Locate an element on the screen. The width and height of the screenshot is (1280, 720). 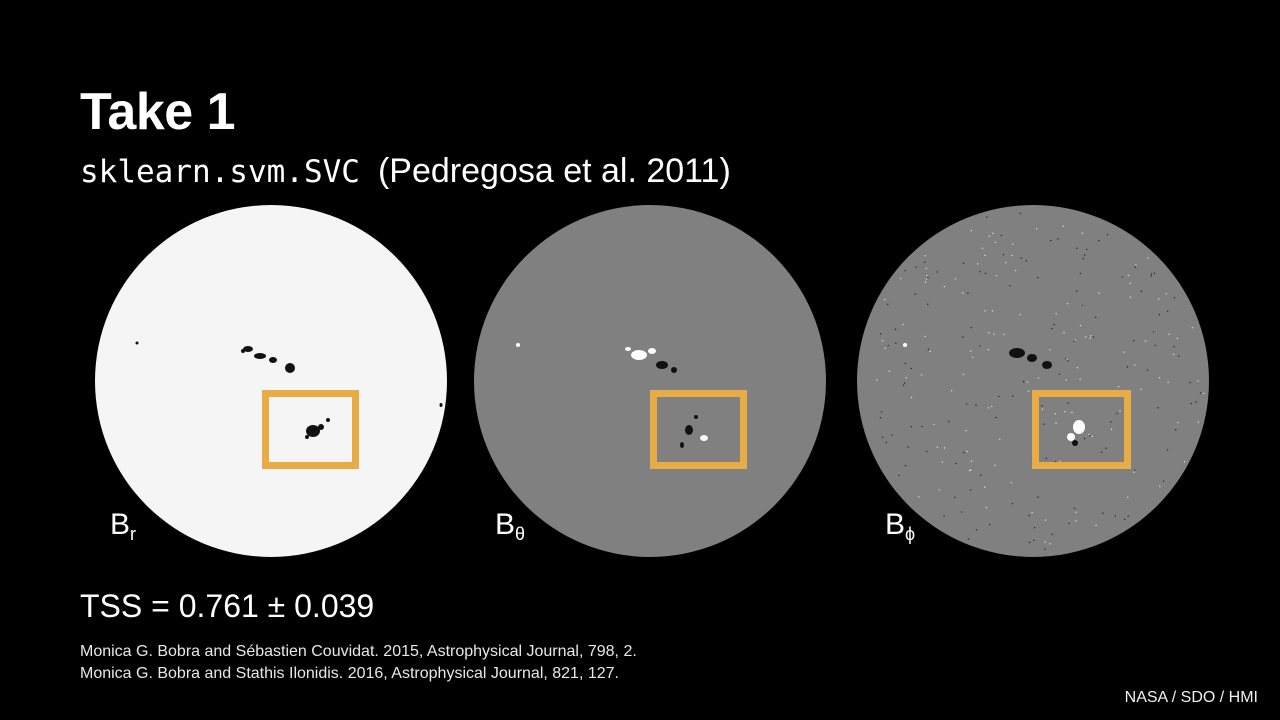
br-label-sub: r is located at coordinates (133, 534).